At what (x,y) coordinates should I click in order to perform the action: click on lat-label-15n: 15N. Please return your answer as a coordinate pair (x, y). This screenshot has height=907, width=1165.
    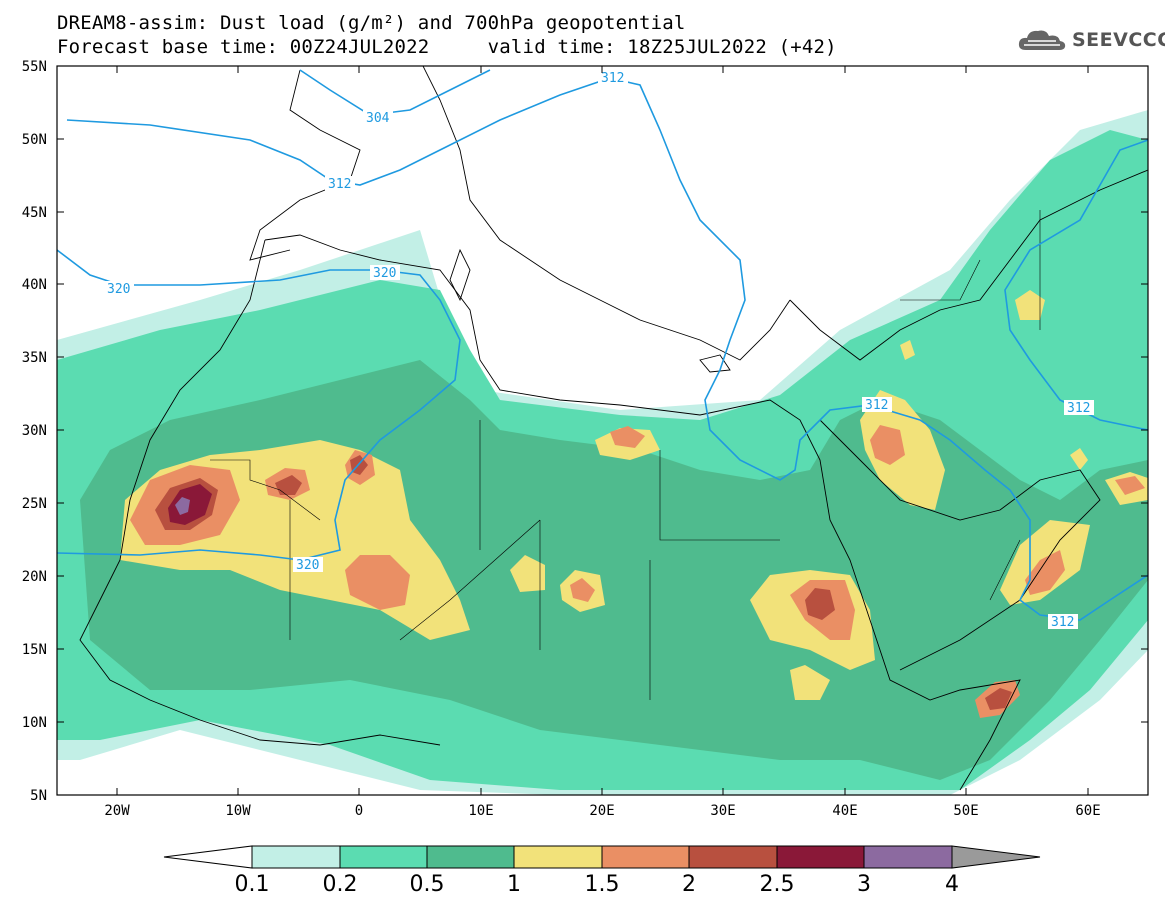
    Looking at the image, I should click on (34, 650).